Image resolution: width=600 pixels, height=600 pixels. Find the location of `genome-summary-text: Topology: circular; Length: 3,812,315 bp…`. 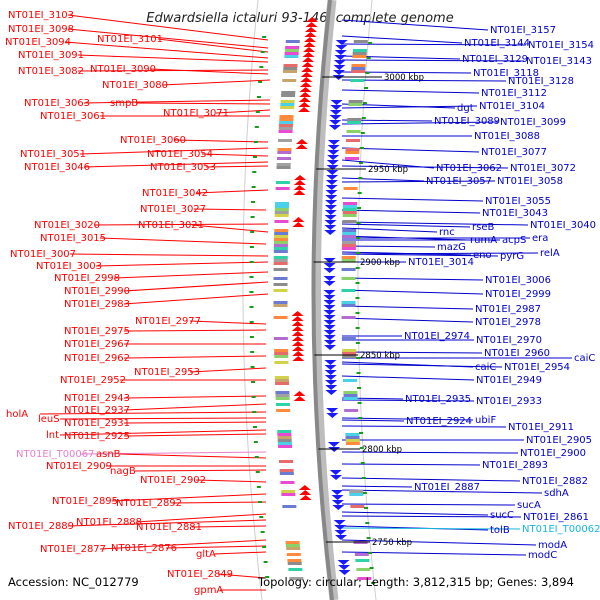

genome-summary-text: Topology: circular; Length: 3,812,315 bp… is located at coordinates (415, 582).